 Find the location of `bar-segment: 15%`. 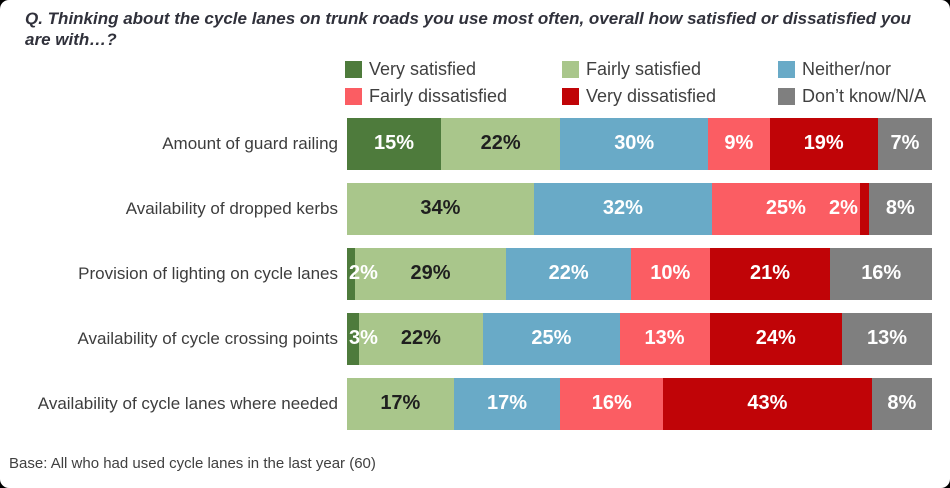

bar-segment: 15% is located at coordinates (394, 143).